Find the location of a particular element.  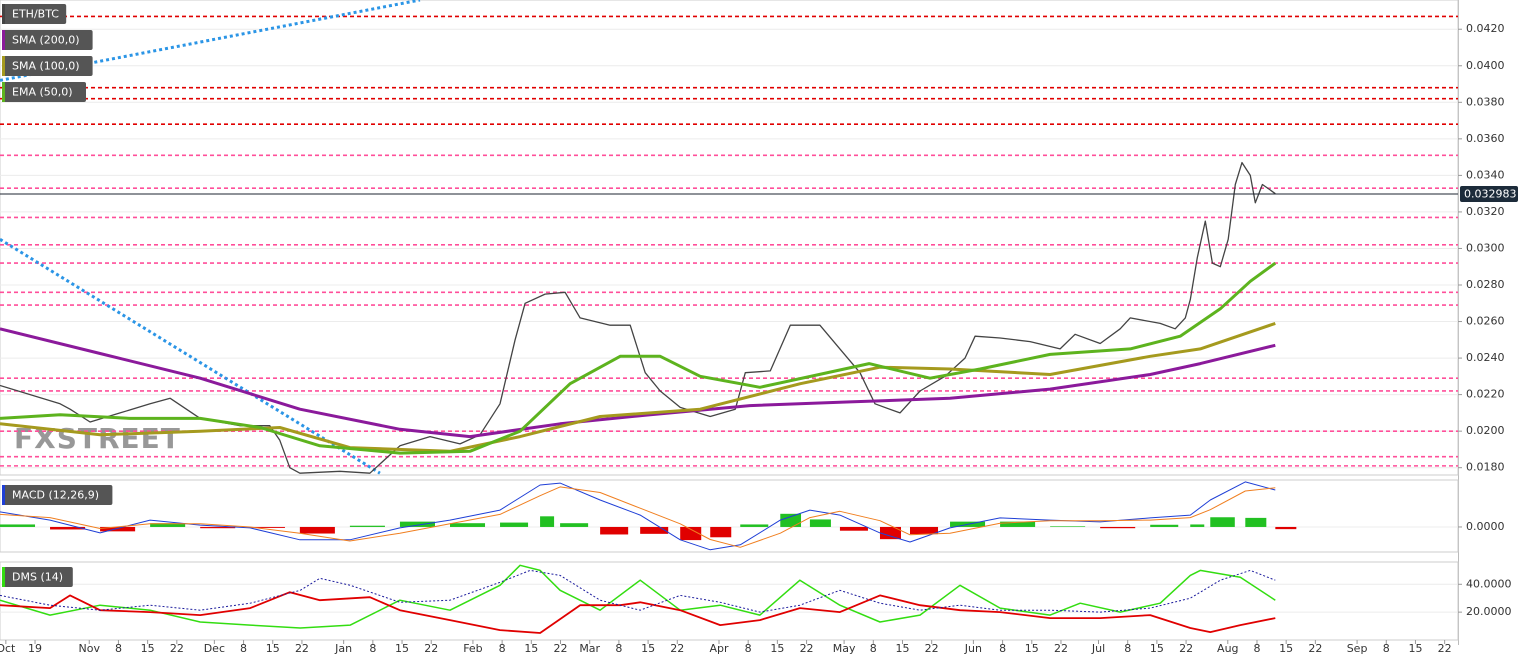

x-tick-label: Feb is located at coordinates (472, 648).